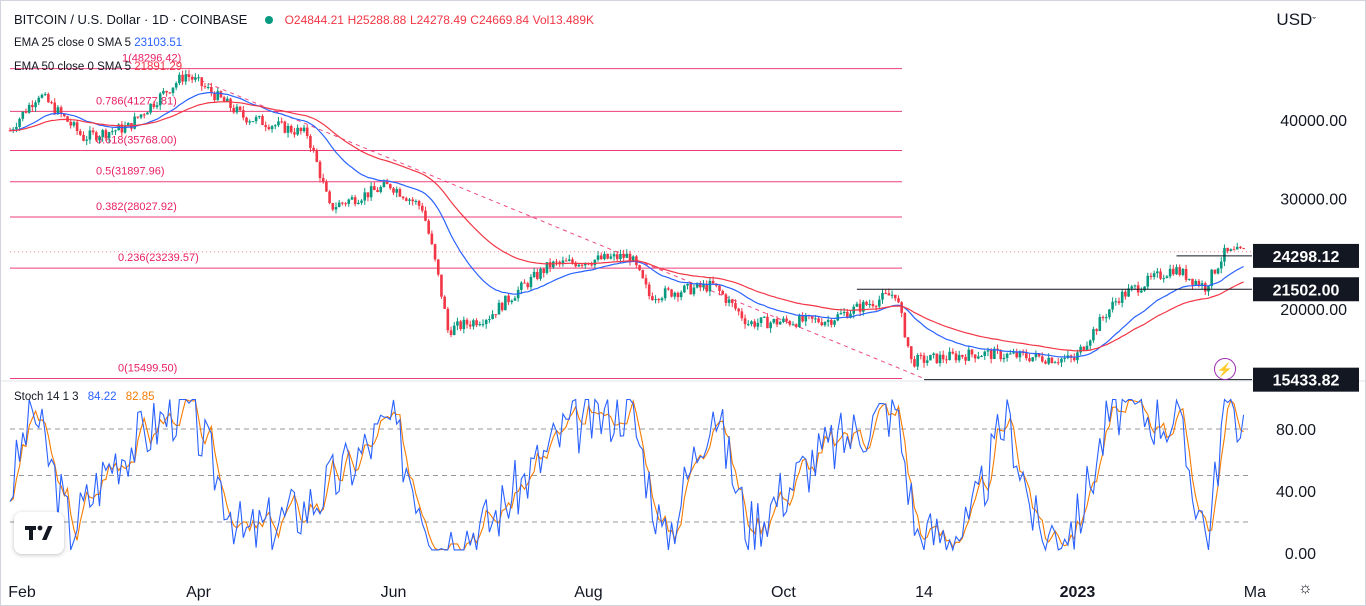  I want to click on ohlc-low: L24278.49, so click(438, 20).